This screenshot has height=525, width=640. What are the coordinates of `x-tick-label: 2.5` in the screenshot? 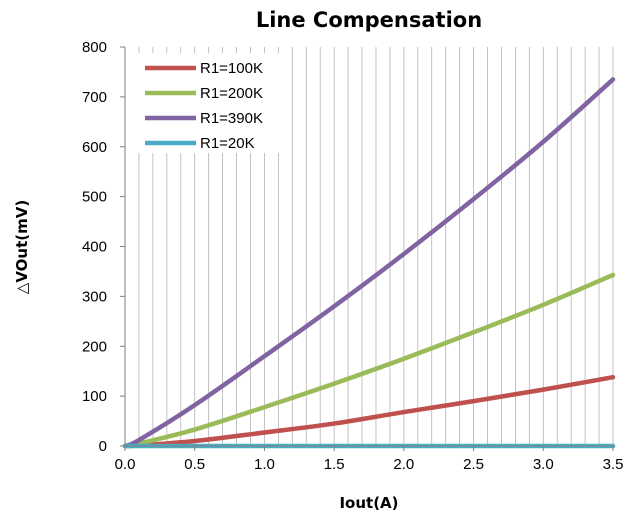 It's located at (473, 464).